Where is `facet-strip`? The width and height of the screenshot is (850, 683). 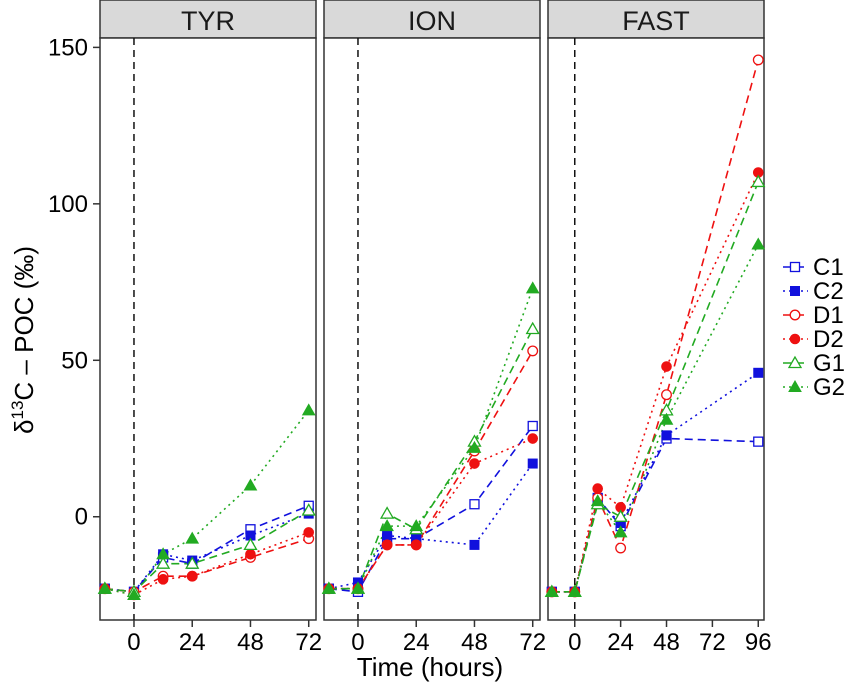 facet-strip is located at coordinates (208, 19).